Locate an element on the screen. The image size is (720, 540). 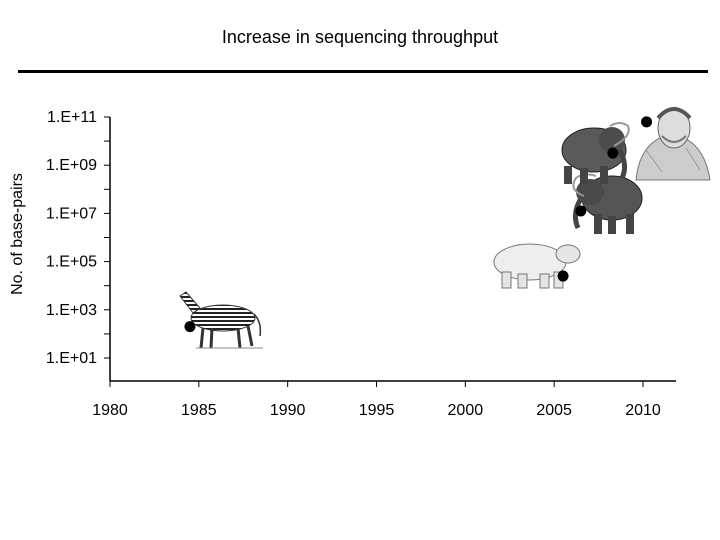
y-axis-label: No. of base-pairs is located at coordinates (17, 234).